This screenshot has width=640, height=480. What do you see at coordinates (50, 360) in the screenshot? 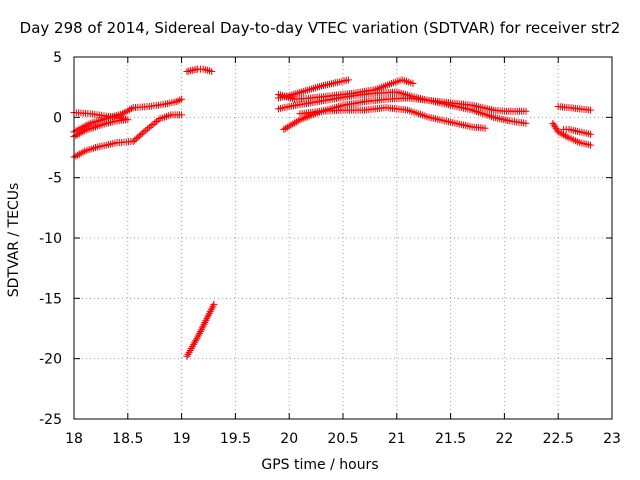
I see `y-tick-label: -20` at bounding box center [50, 360].